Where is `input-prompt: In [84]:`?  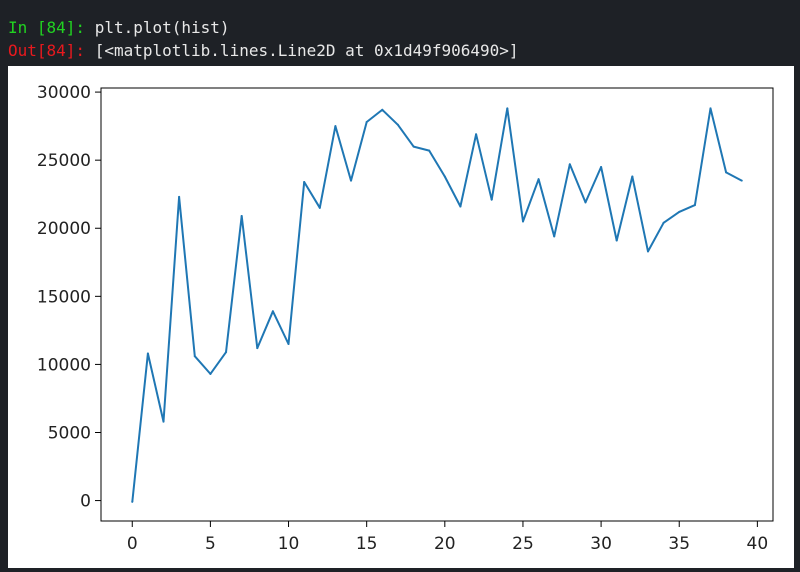
input-prompt: In [84]: is located at coordinates (47, 27).